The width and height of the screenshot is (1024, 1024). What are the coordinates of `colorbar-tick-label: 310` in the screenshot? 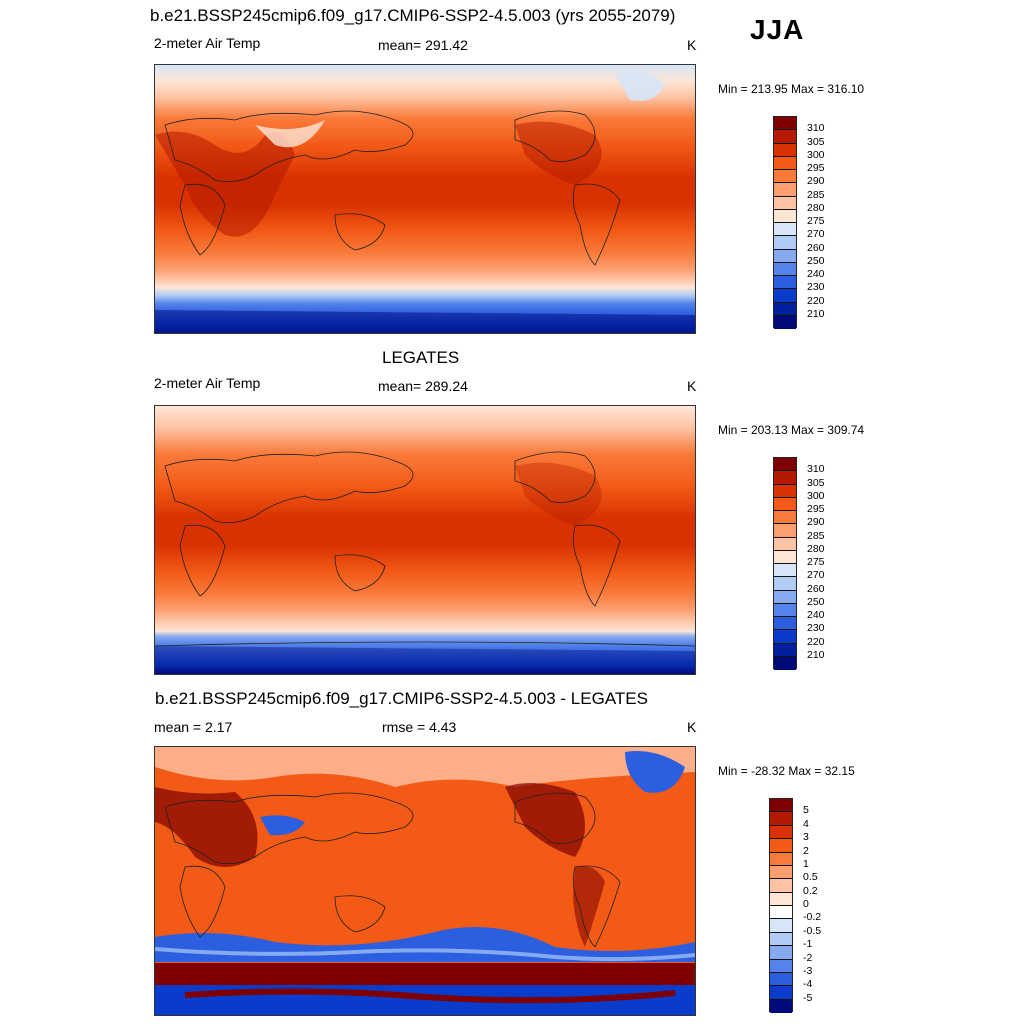 It's located at (816, 128).